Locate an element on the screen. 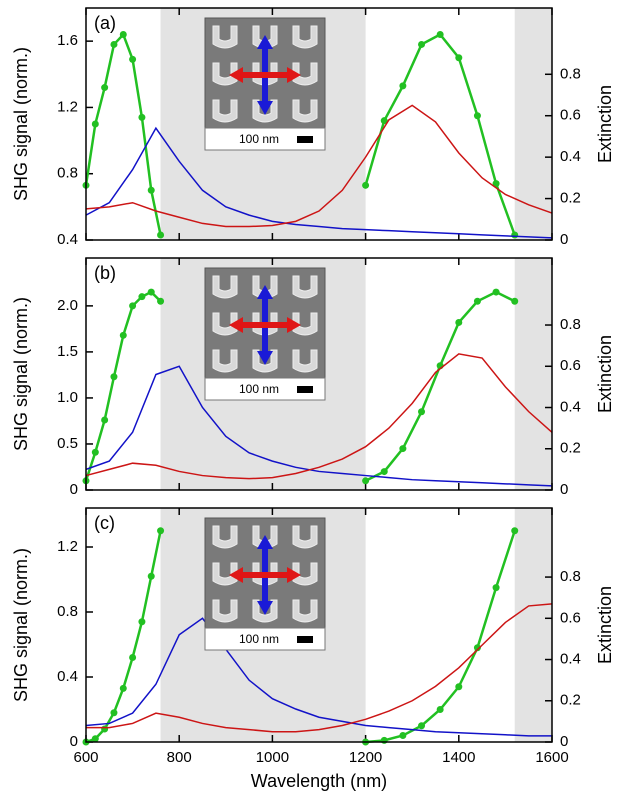  y-tick-label: 1.5 is located at coordinates (67, 351).